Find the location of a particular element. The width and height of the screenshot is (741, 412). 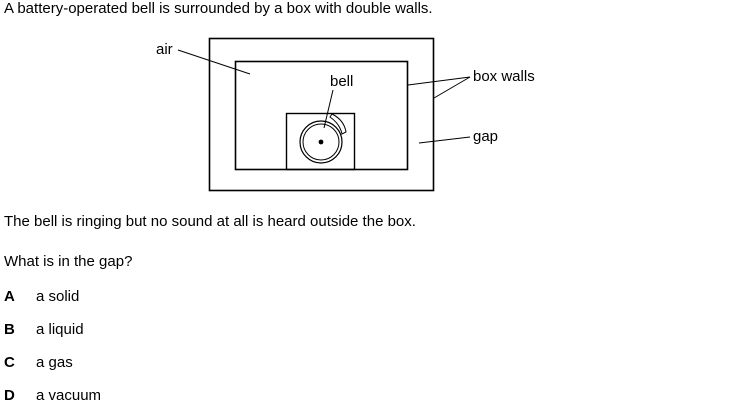

bell-inner-ring is located at coordinates (321, 142).